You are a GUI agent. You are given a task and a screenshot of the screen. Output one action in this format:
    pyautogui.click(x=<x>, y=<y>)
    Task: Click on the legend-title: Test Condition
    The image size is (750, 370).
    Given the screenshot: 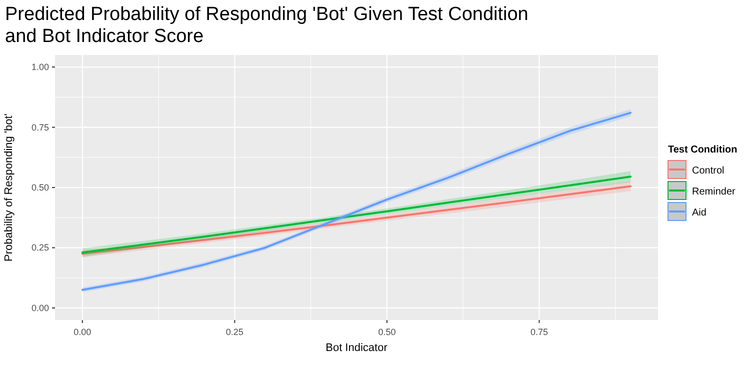 What is the action you would take?
    pyautogui.click(x=703, y=150)
    